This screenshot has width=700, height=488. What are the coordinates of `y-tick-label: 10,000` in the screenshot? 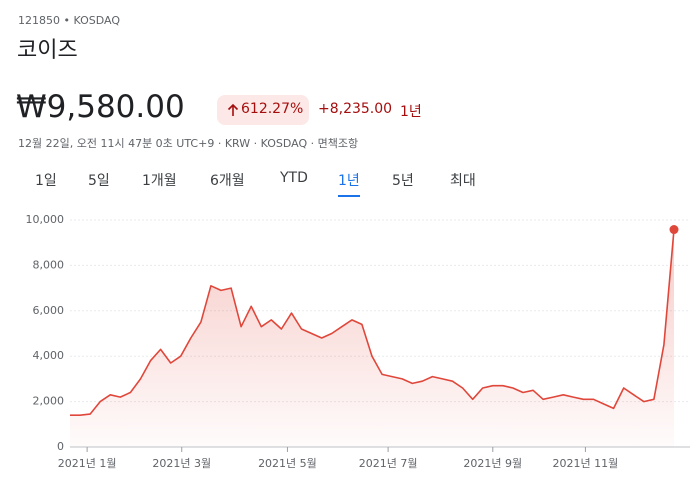 It's located at (45, 219).